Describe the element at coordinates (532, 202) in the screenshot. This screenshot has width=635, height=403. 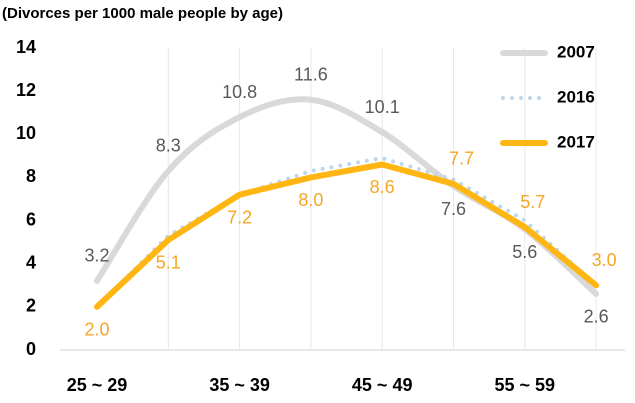
I see `data-label: 5.7` at that location.